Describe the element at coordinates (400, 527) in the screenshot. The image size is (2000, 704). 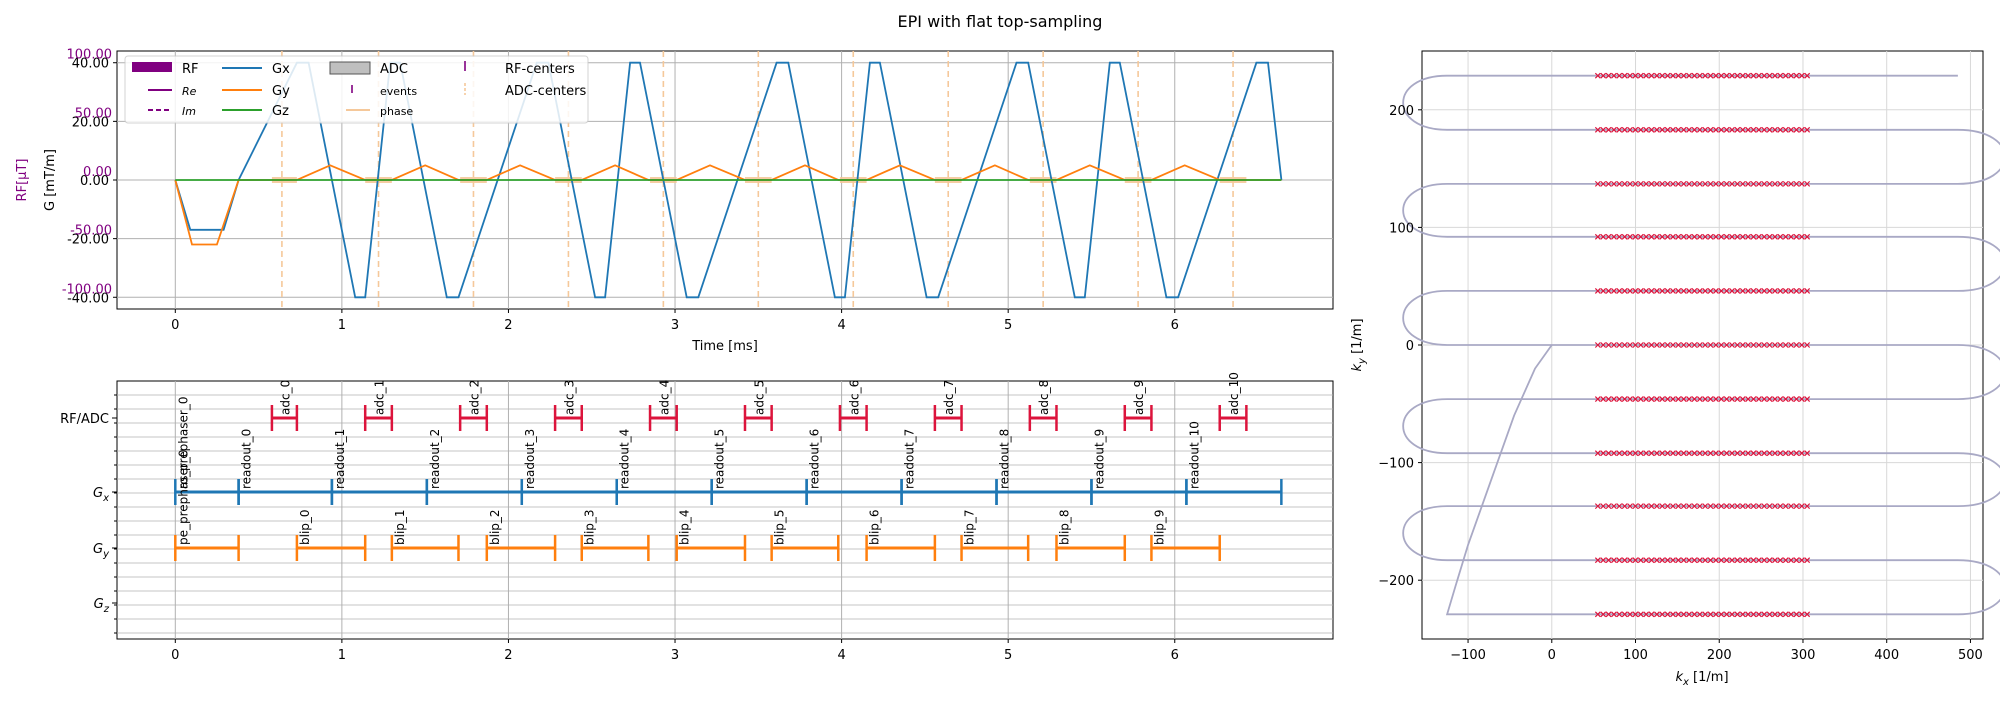
I see `timeline-interval-label: blip_1` at that location.